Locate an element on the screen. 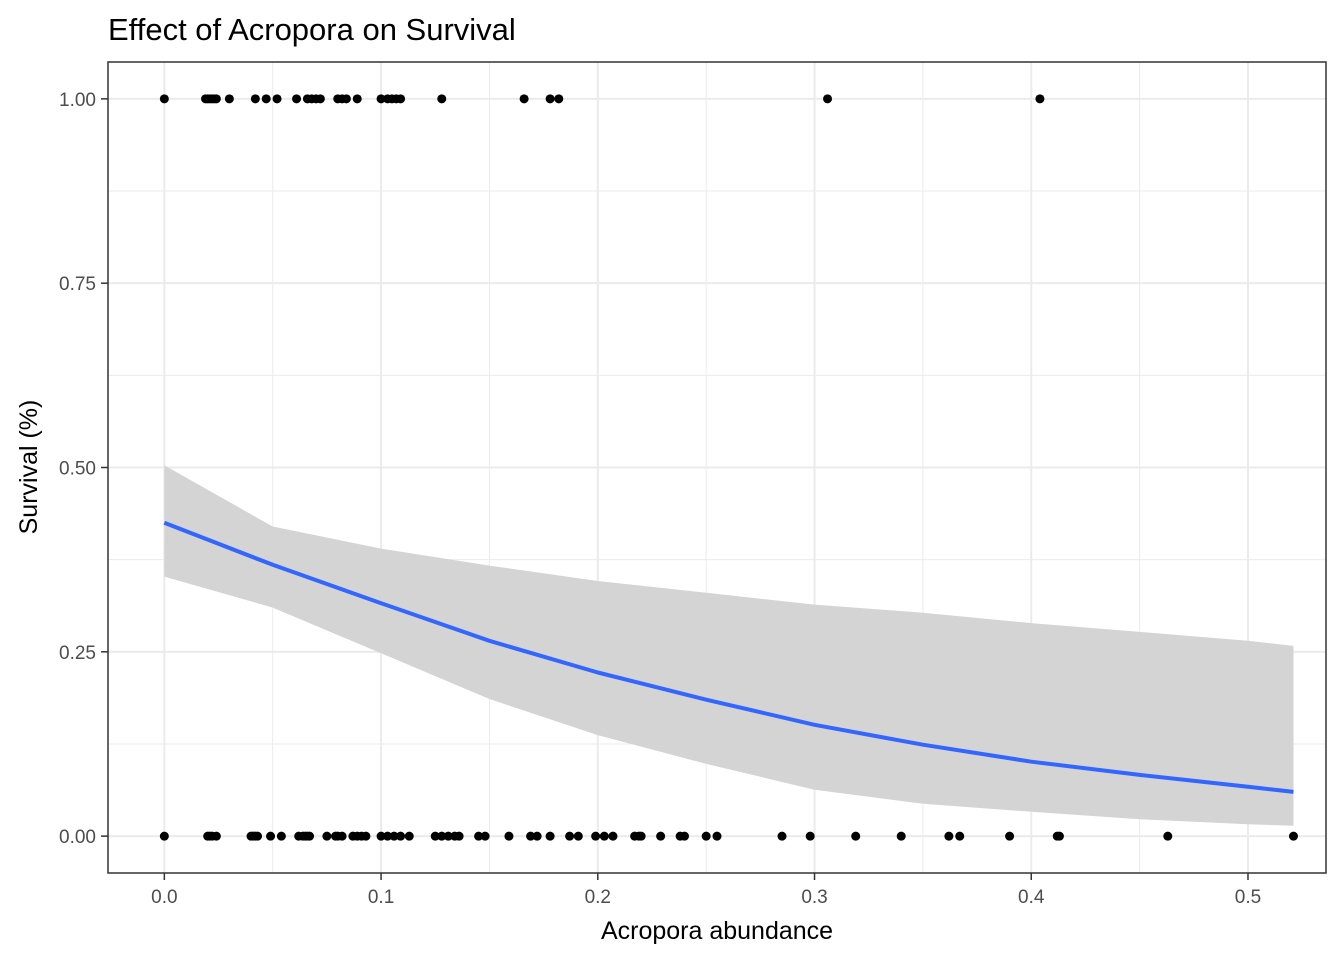 The width and height of the screenshot is (1344, 960). y-tick-label: 0.00 is located at coordinates (77, 837).